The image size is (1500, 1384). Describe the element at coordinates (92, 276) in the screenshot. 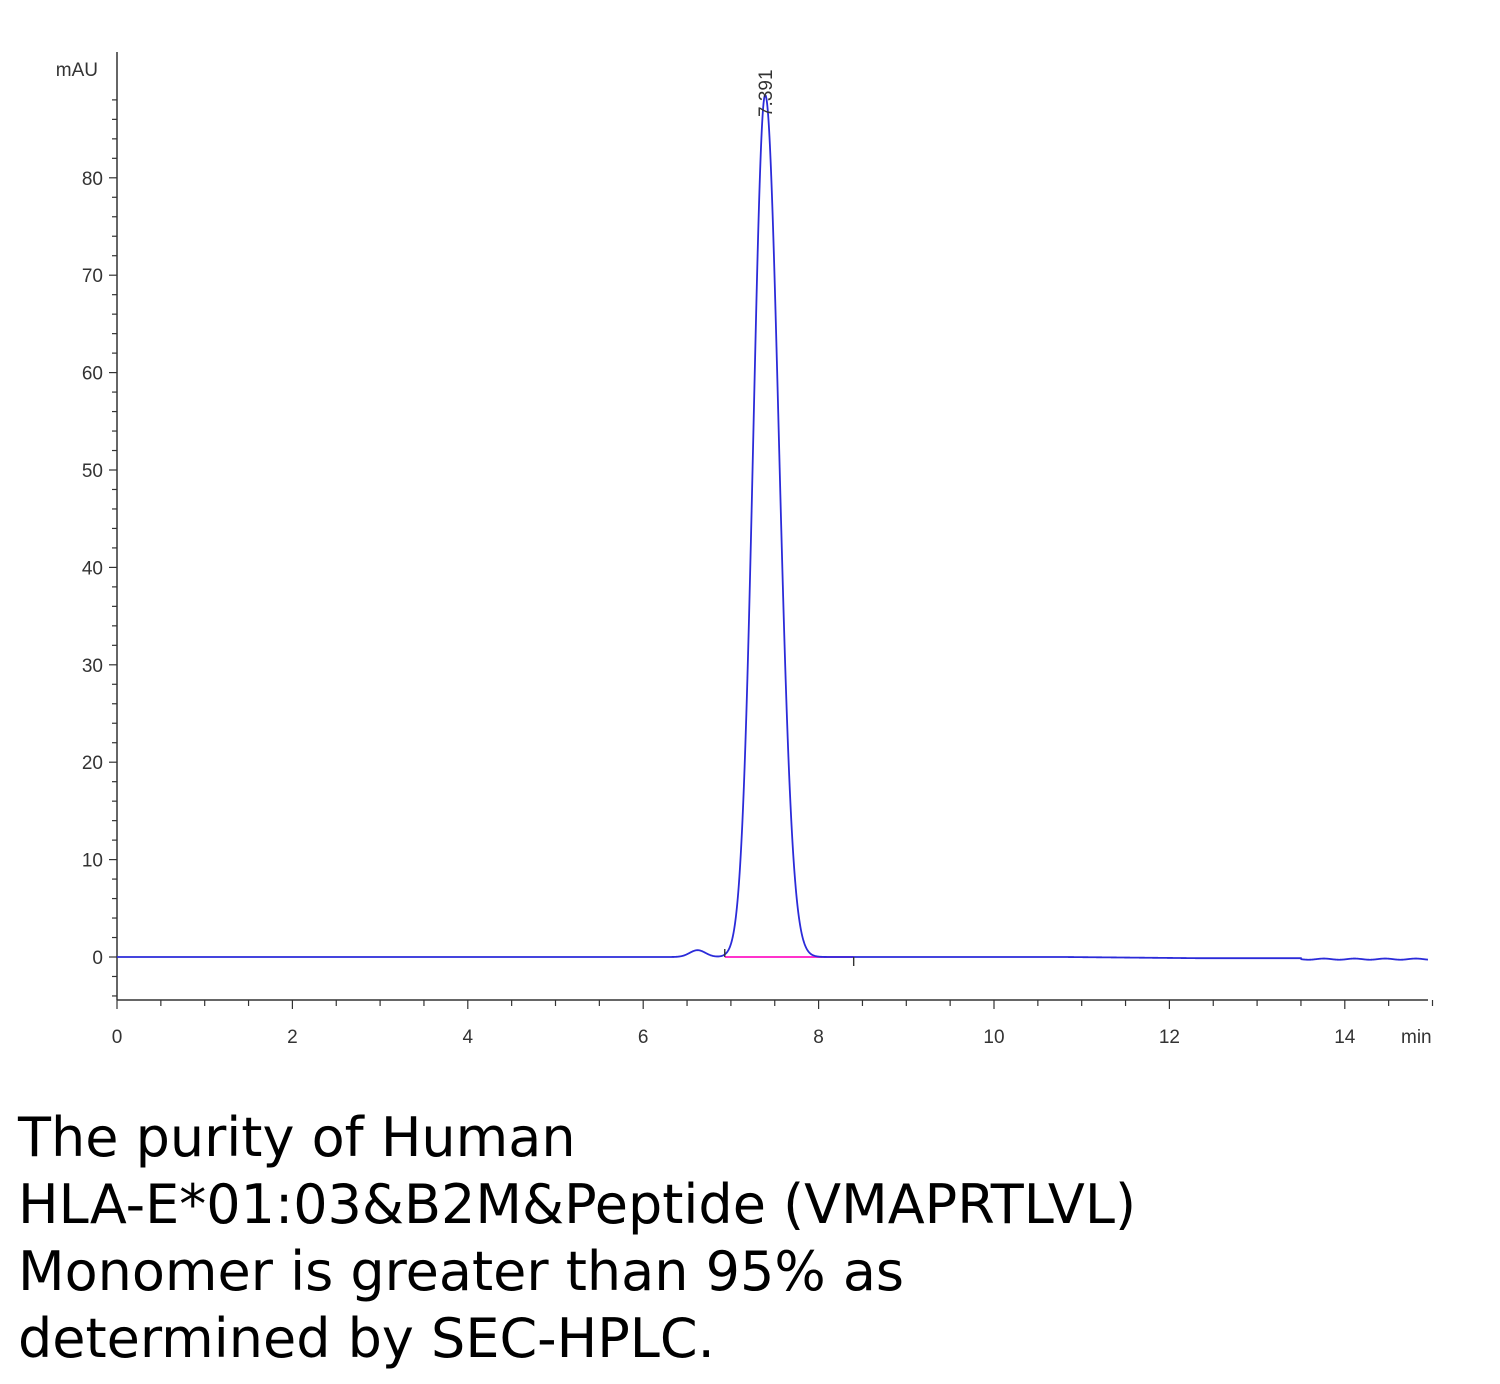

I see `y-tick-label: 70` at that location.